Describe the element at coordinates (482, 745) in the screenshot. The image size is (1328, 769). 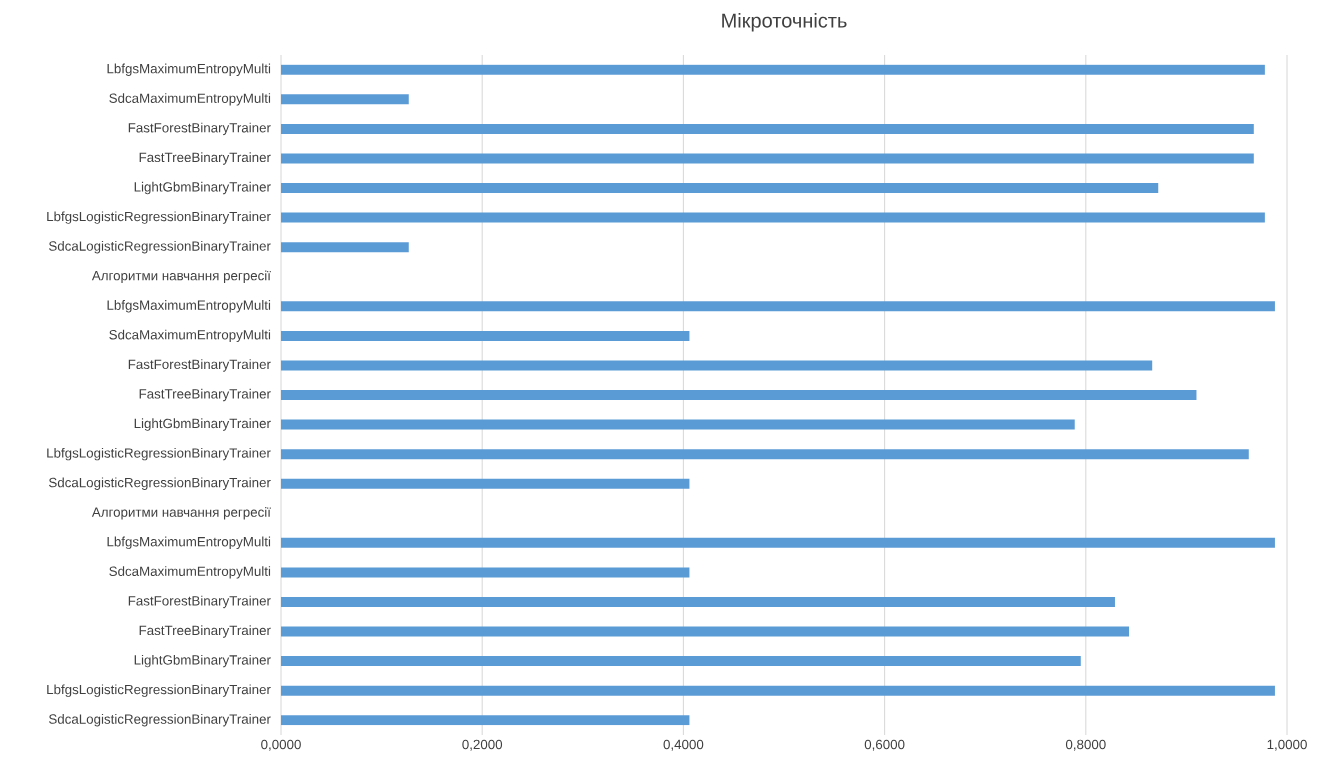
I see `x-tick-label: 0,2000` at that location.